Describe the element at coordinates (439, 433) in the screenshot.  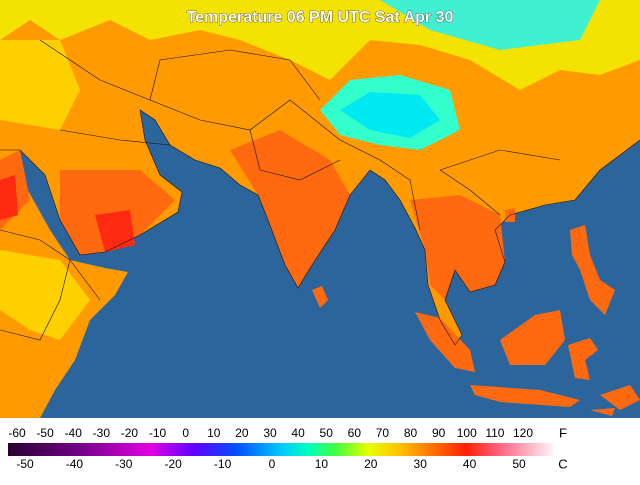
I see `fahrenheit-tick: 90` at that location.